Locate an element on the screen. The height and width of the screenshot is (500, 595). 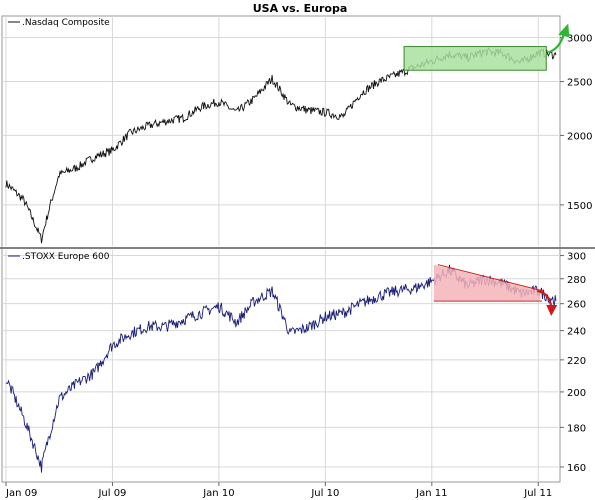
legend-label: .Nasdaq Composite is located at coordinates (66, 23).